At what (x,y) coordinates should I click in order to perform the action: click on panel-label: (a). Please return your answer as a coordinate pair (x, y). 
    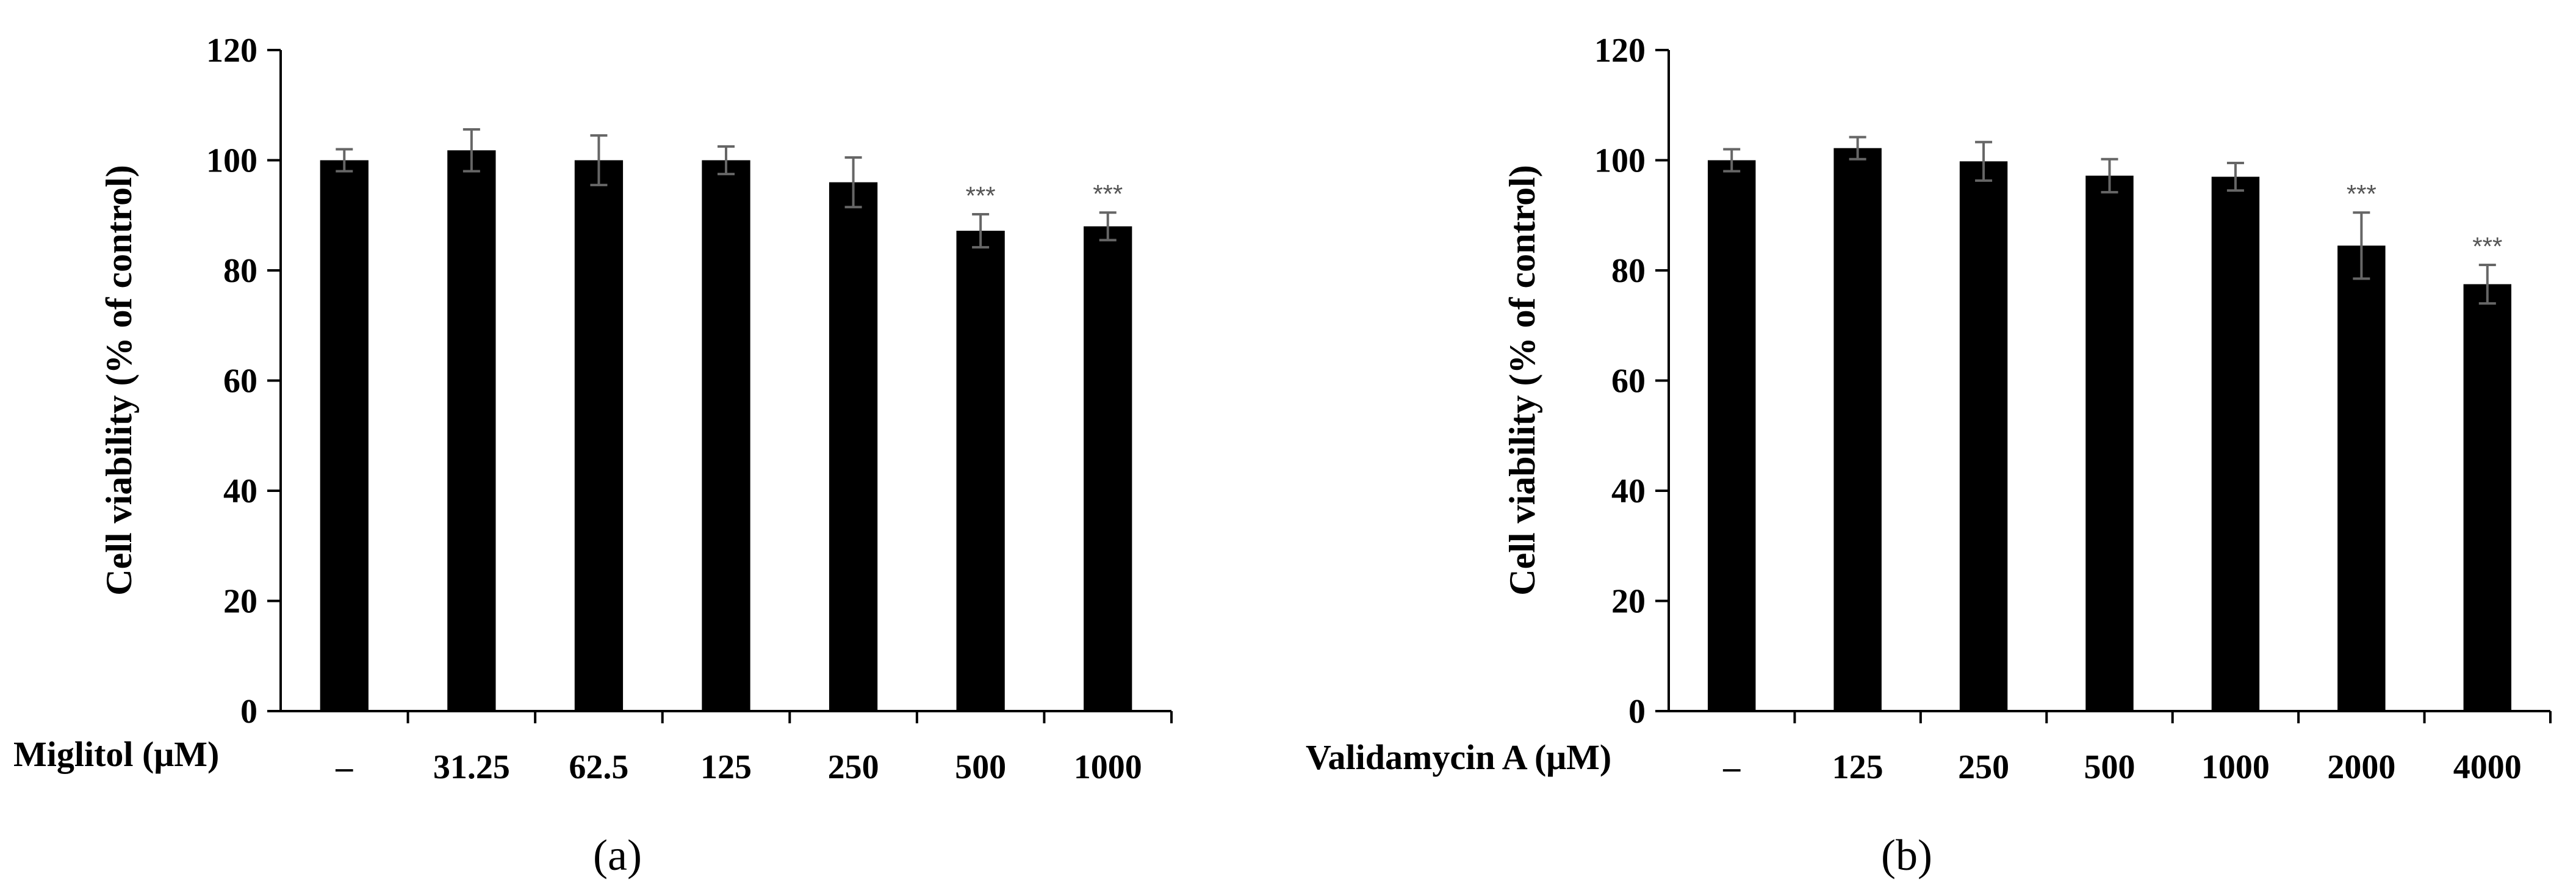
    Looking at the image, I should click on (617, 855).